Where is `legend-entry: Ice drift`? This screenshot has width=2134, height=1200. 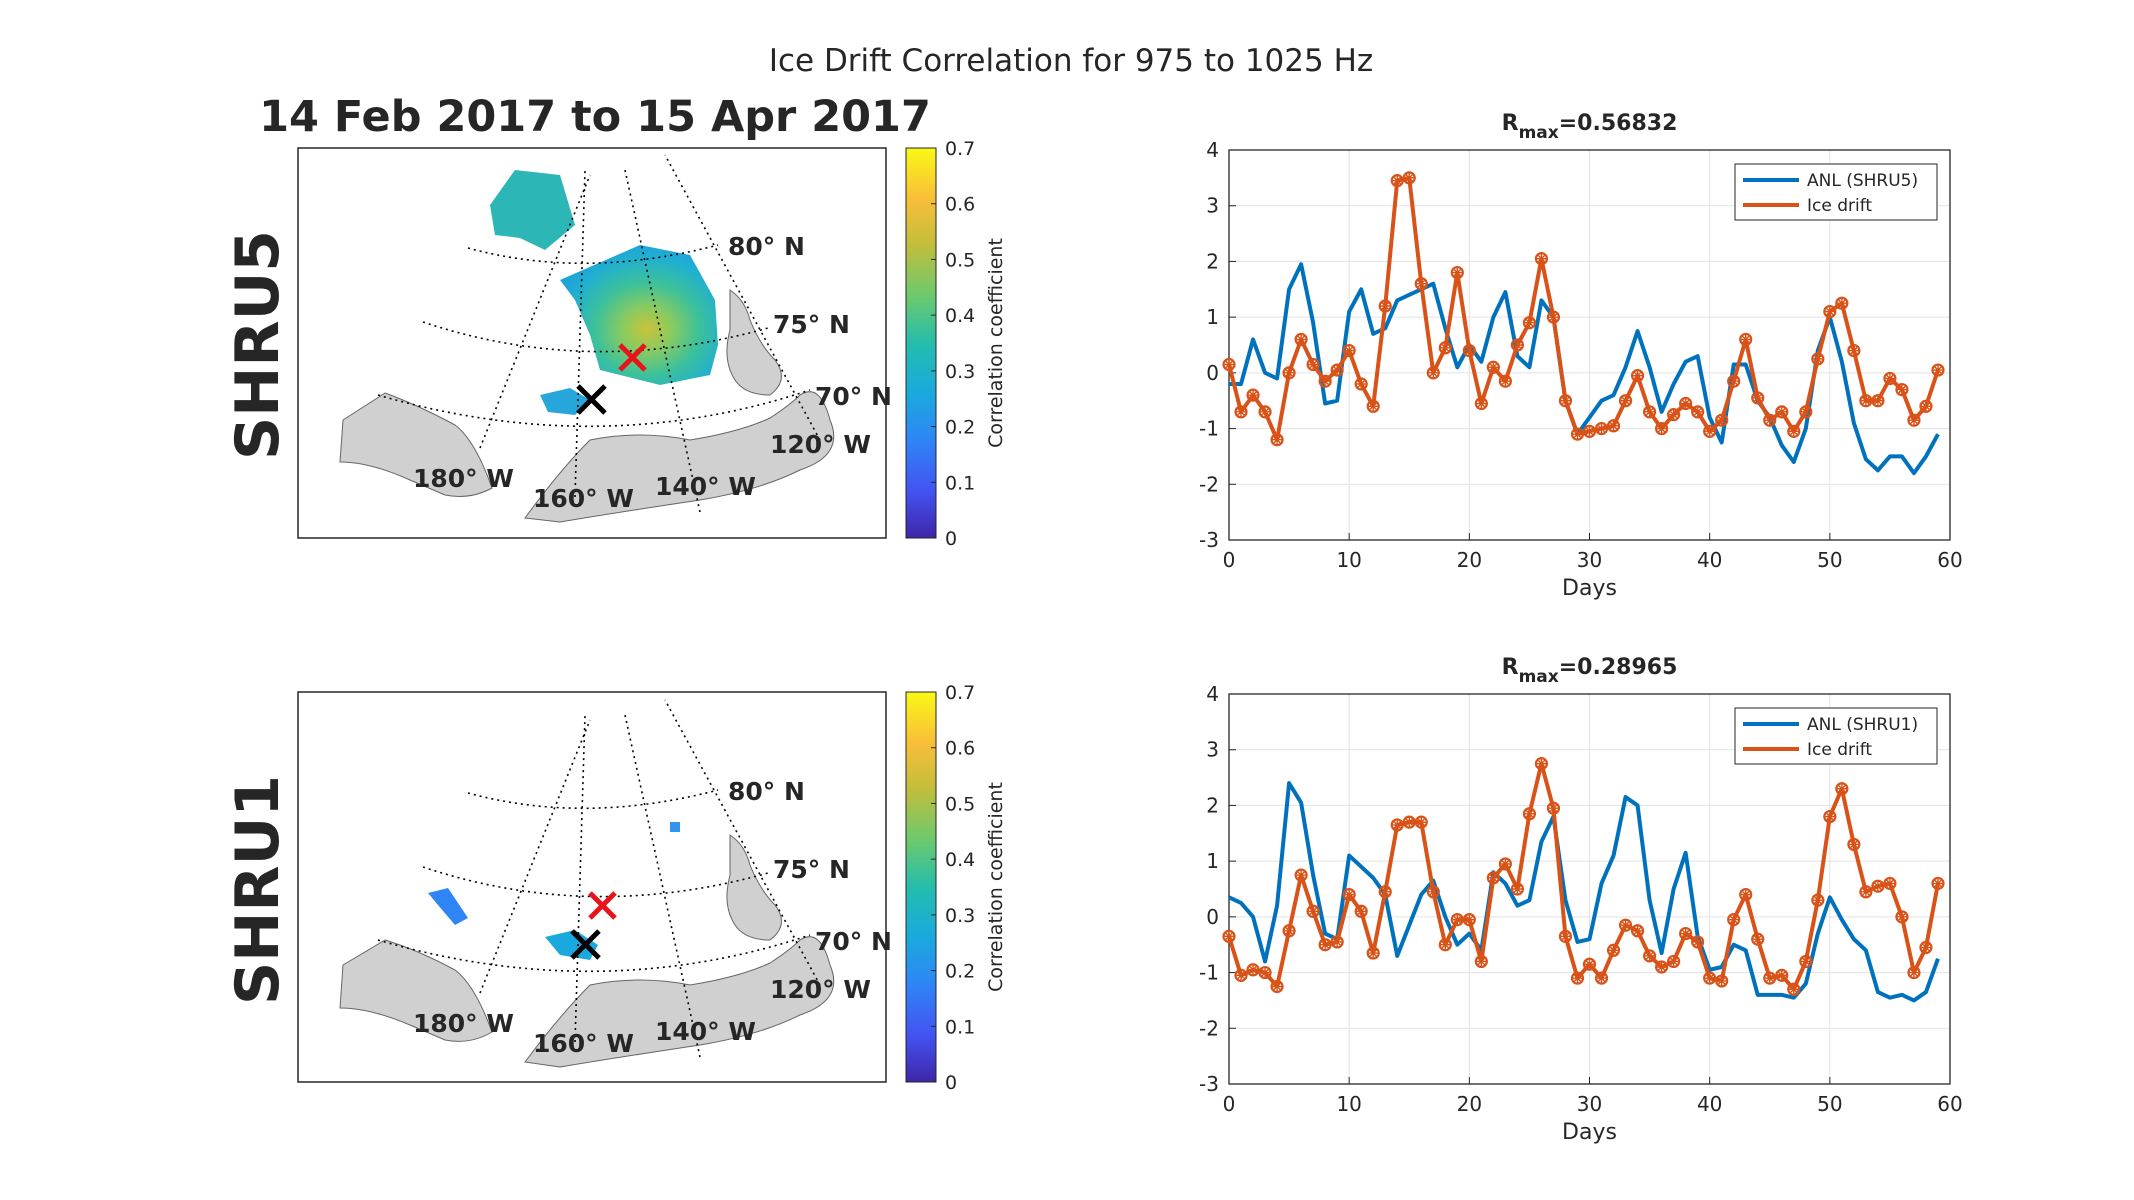 legend-entry: Ice drift is located at coordinates (1839, 206).